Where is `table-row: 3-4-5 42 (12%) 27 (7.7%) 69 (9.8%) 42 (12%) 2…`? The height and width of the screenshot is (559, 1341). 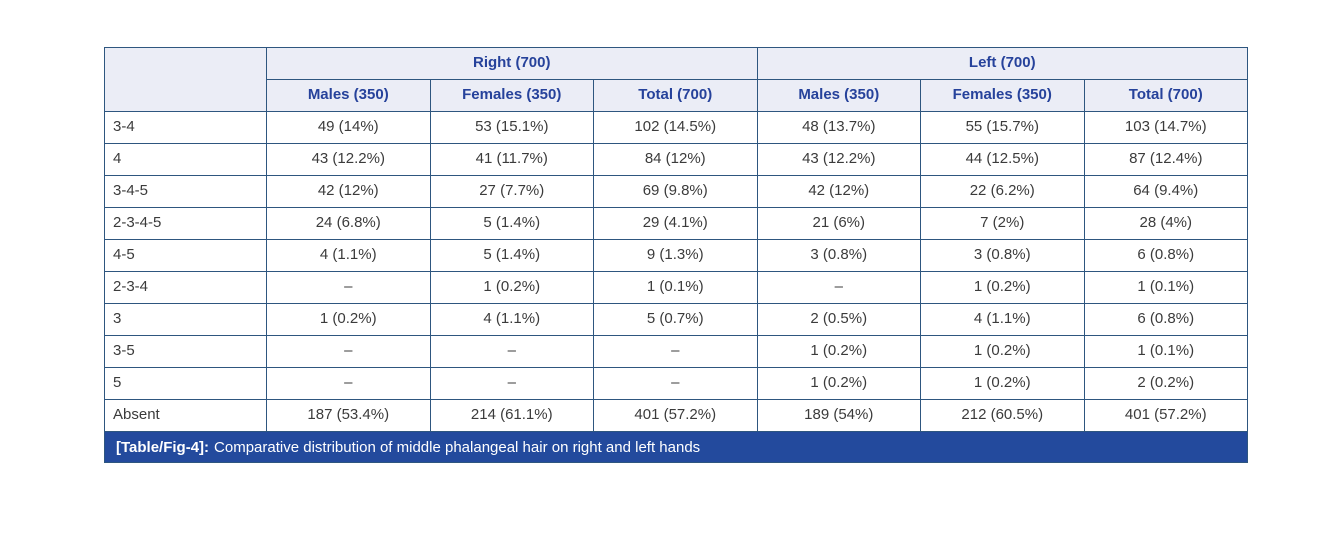
table-row: 3-4-5 42 (12%) 27 (7.7%) 69 (9.8%) 42 (12%) 2… is located at coordinates (676, 191).